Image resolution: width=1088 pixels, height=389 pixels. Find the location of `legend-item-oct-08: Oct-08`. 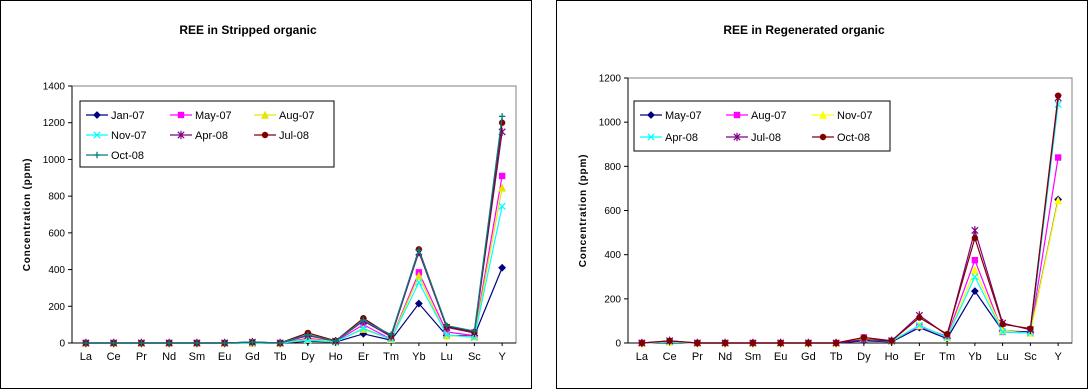

legend-item-oct-08: Oct-08 is located at coordinates (115, 156).